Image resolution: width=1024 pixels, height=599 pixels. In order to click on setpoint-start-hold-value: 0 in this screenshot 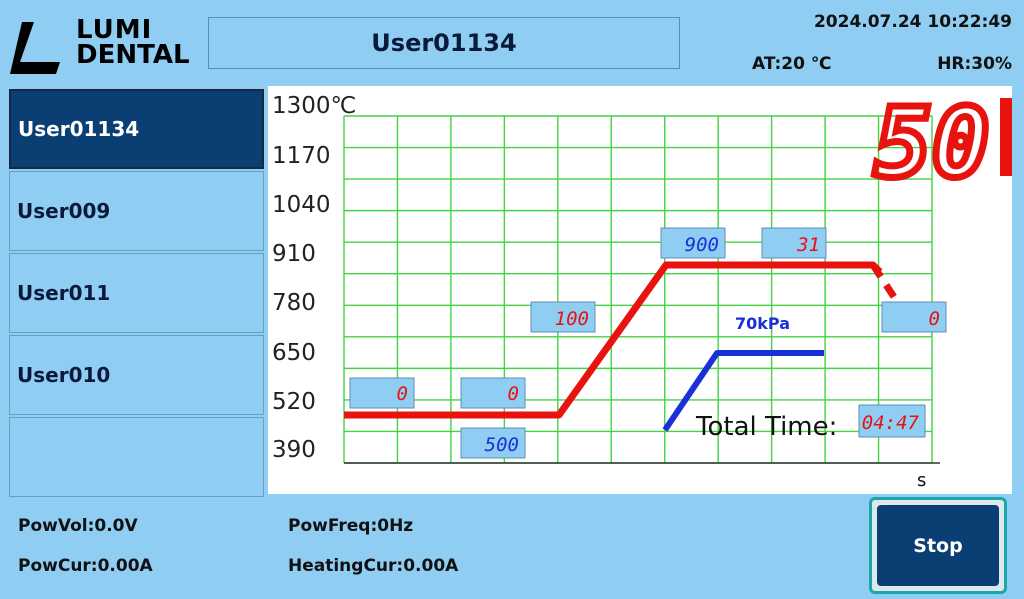, I will do `click(402, 394)`.